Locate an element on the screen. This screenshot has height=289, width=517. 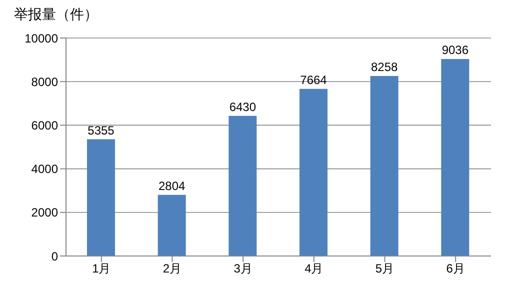
x-tick-label: 3月 is located at coordinates (243, 269).